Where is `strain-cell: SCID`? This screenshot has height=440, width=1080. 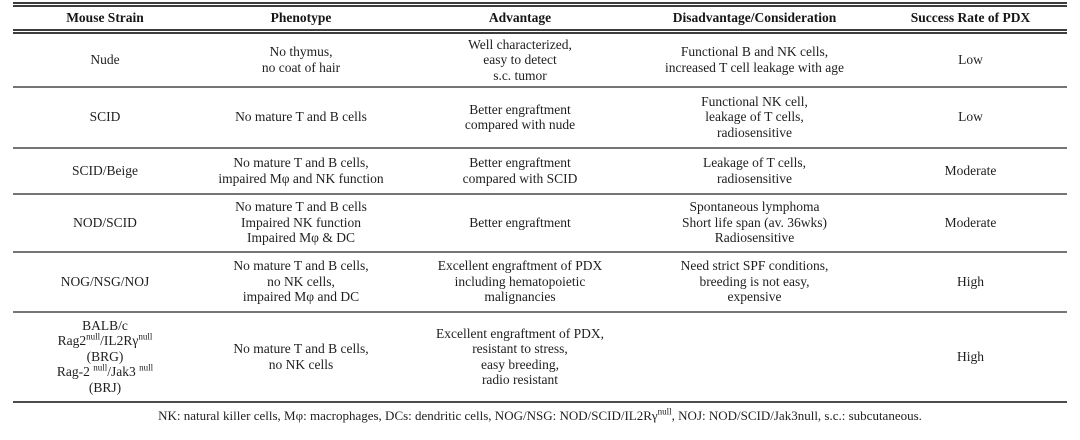 strain-cell: SCID is located at coordinates (105, 117).